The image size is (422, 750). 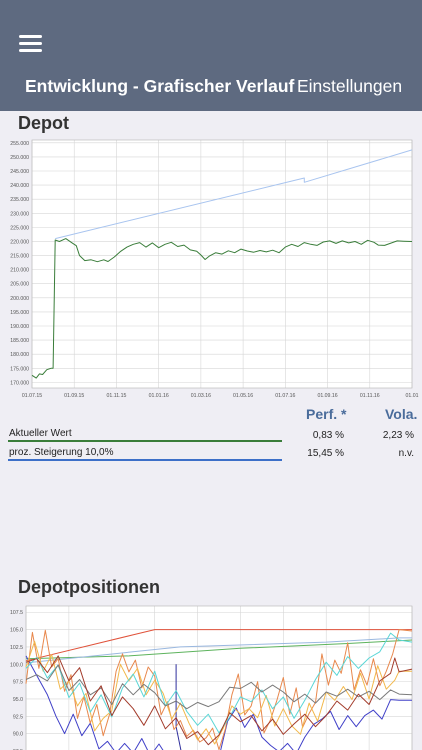 I want to click on x-tick-label: 01.07.15, so click(x=32, y=396).